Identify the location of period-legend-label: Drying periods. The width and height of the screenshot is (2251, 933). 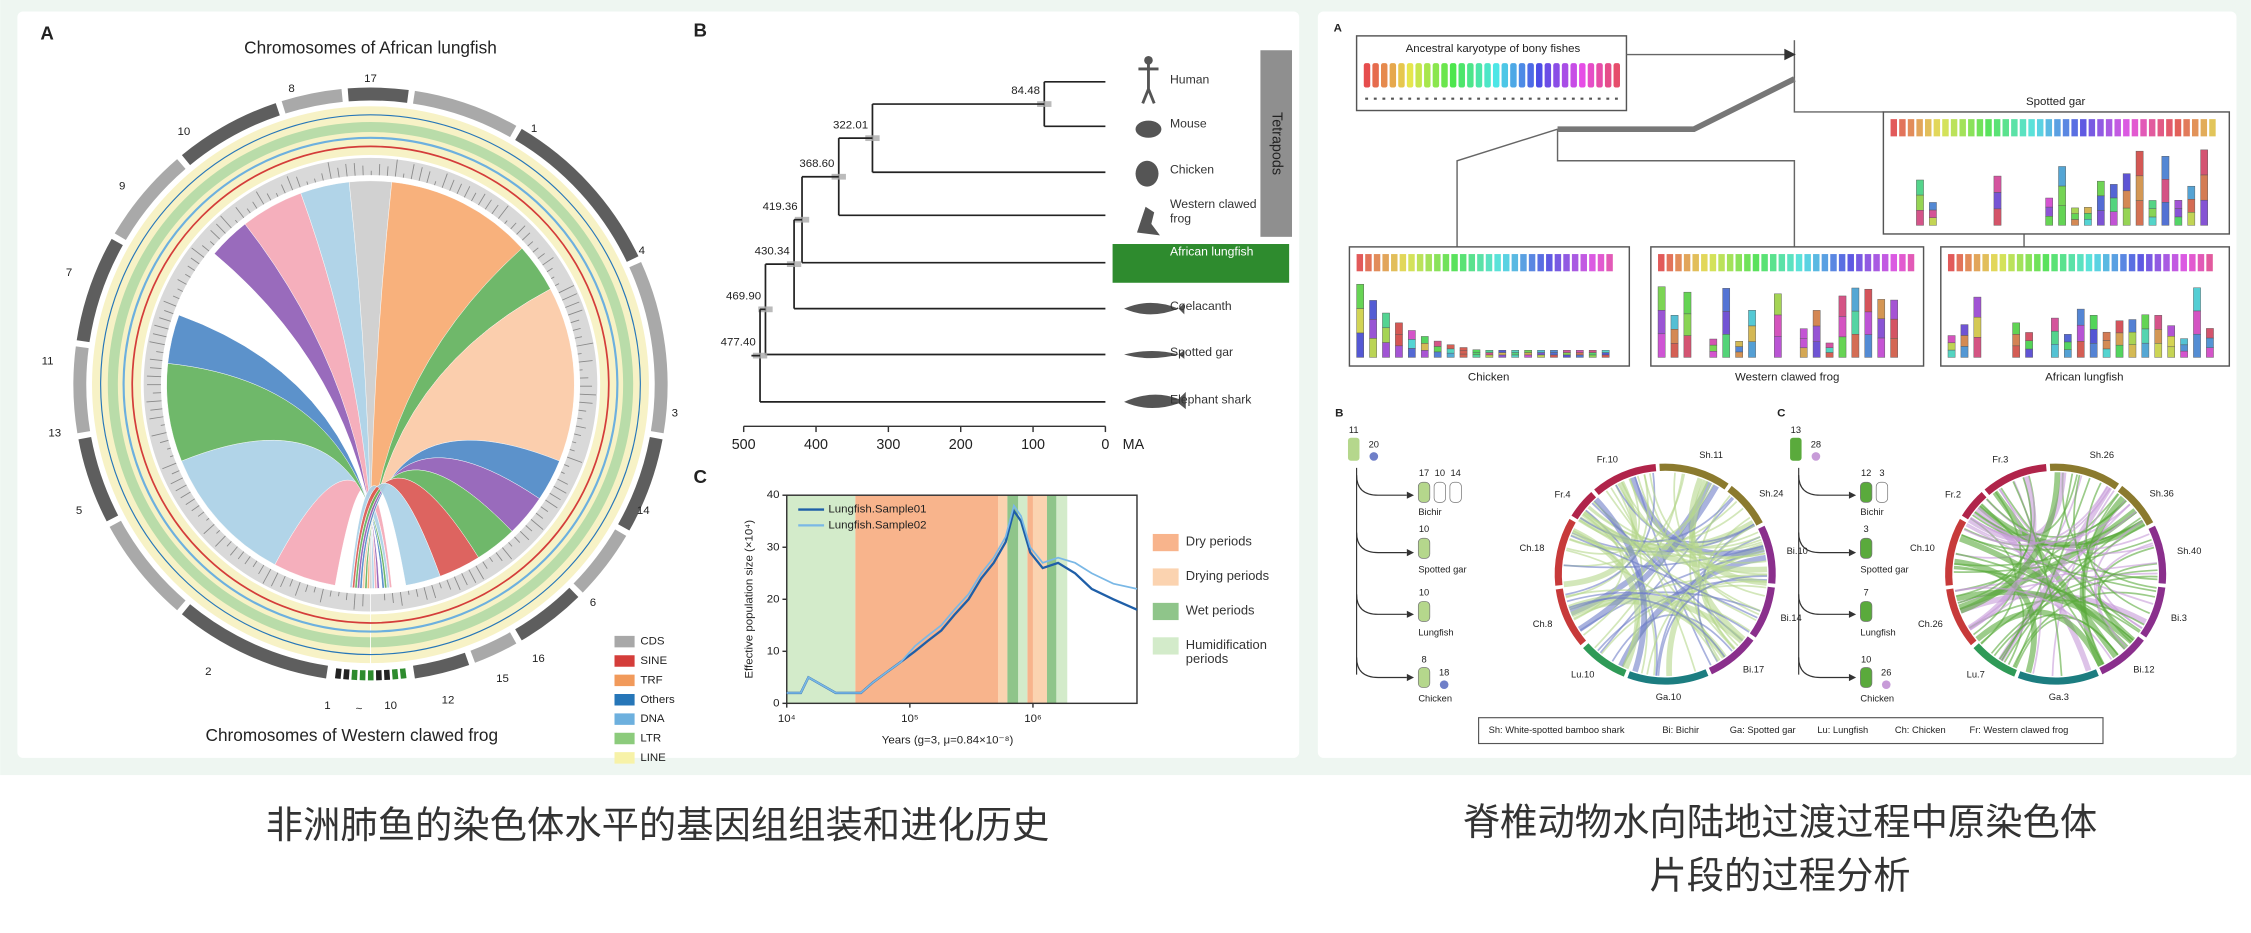
(1227, 575).